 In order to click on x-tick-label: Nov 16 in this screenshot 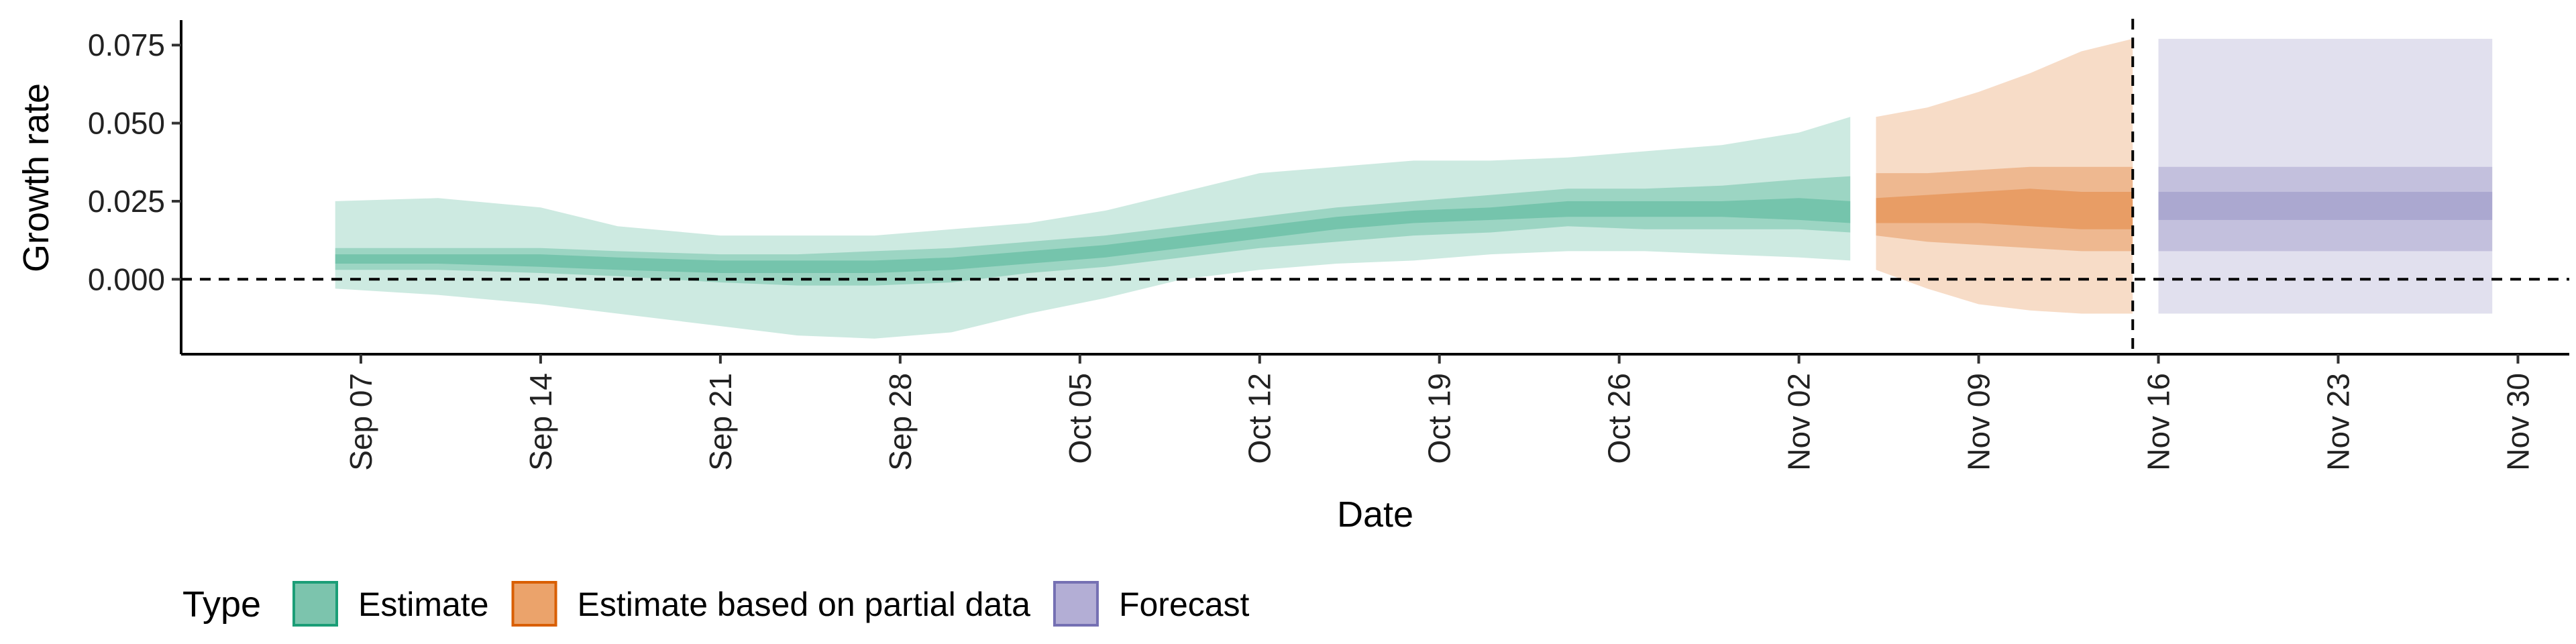, I will do `click(2158, 422)`.